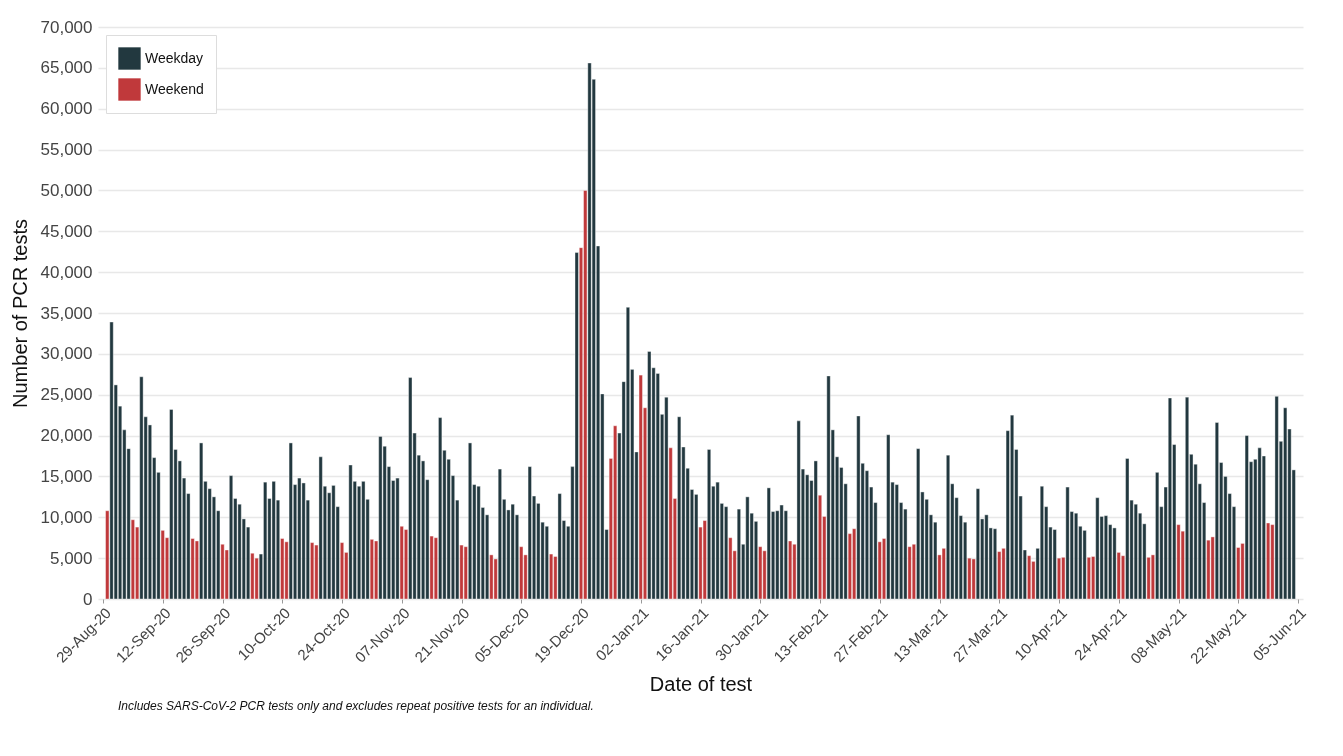 This screenshot has width=1343, height=756. I want to click on y-tick-label: 0, so click(88, 599).